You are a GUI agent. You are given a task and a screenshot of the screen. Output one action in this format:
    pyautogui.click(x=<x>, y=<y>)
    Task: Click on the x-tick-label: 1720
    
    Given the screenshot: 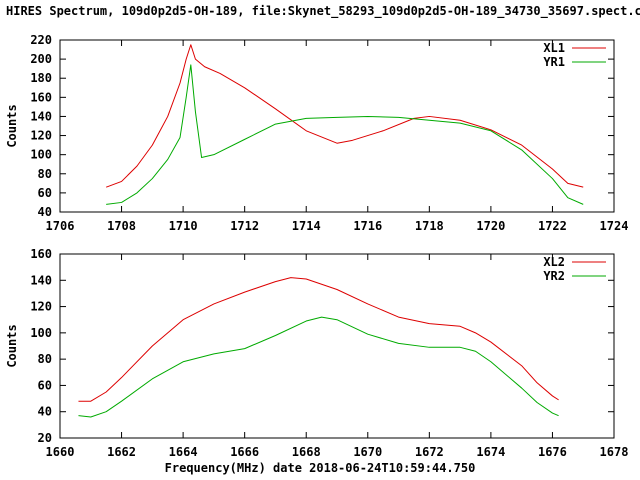 What is the action you would take?
    pyautogui.click(x=490, y=226)
    